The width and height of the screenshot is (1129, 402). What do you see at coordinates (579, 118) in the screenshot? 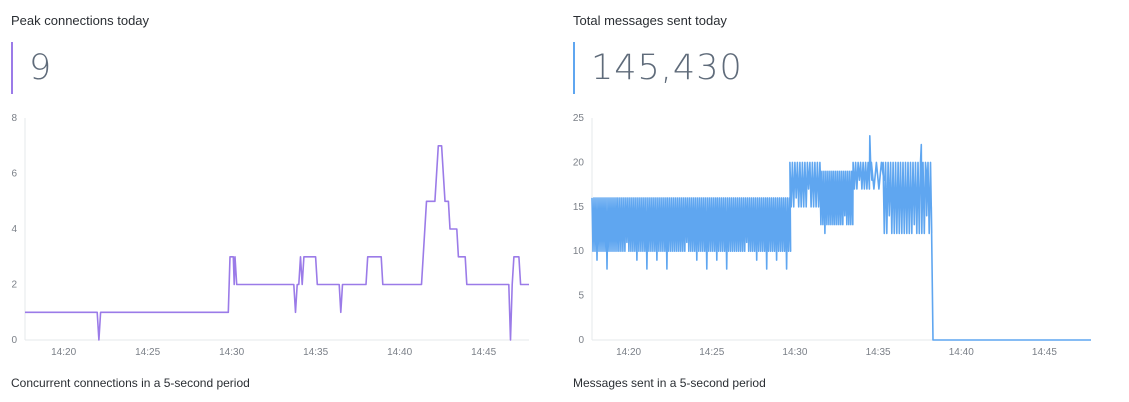
I see `y-tick-label: 25` at bounding box center [579, 118].